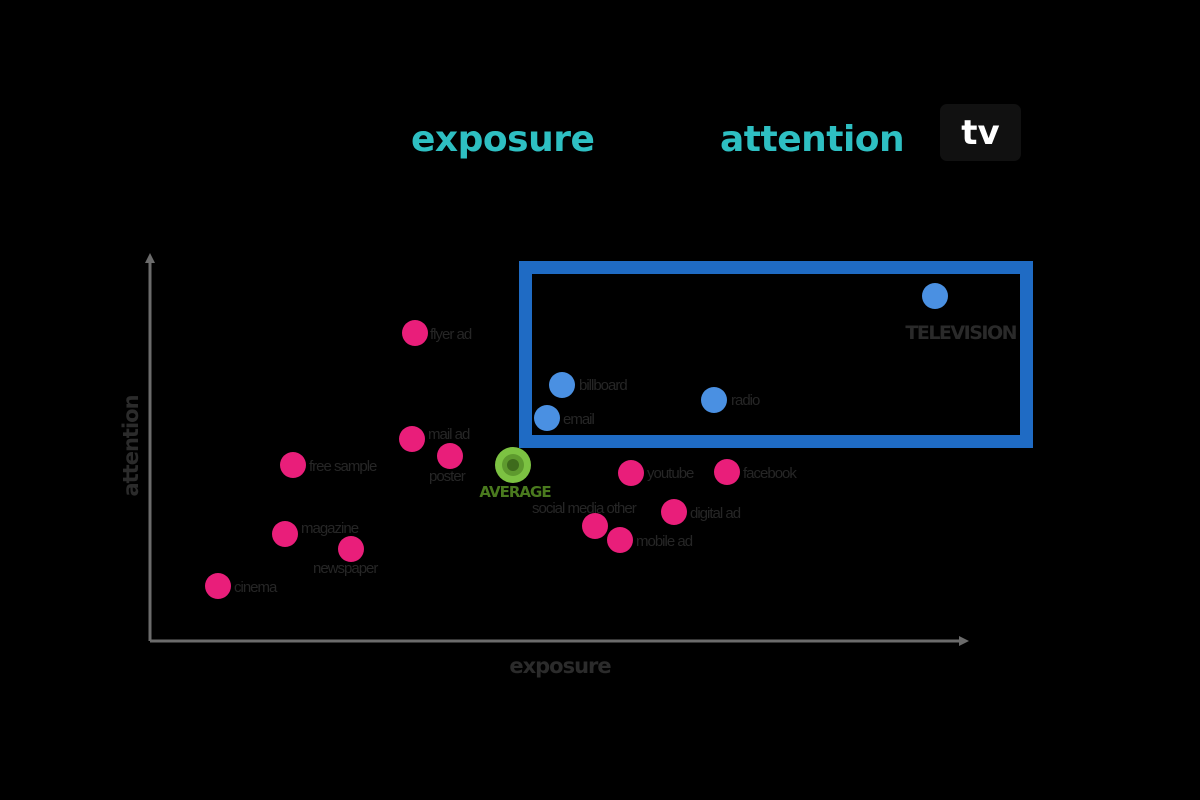 The image size is (1200, 800). Describe the element at coordinates (449, 434) in the screenshot. I see `point-label: mail ad` at that location.